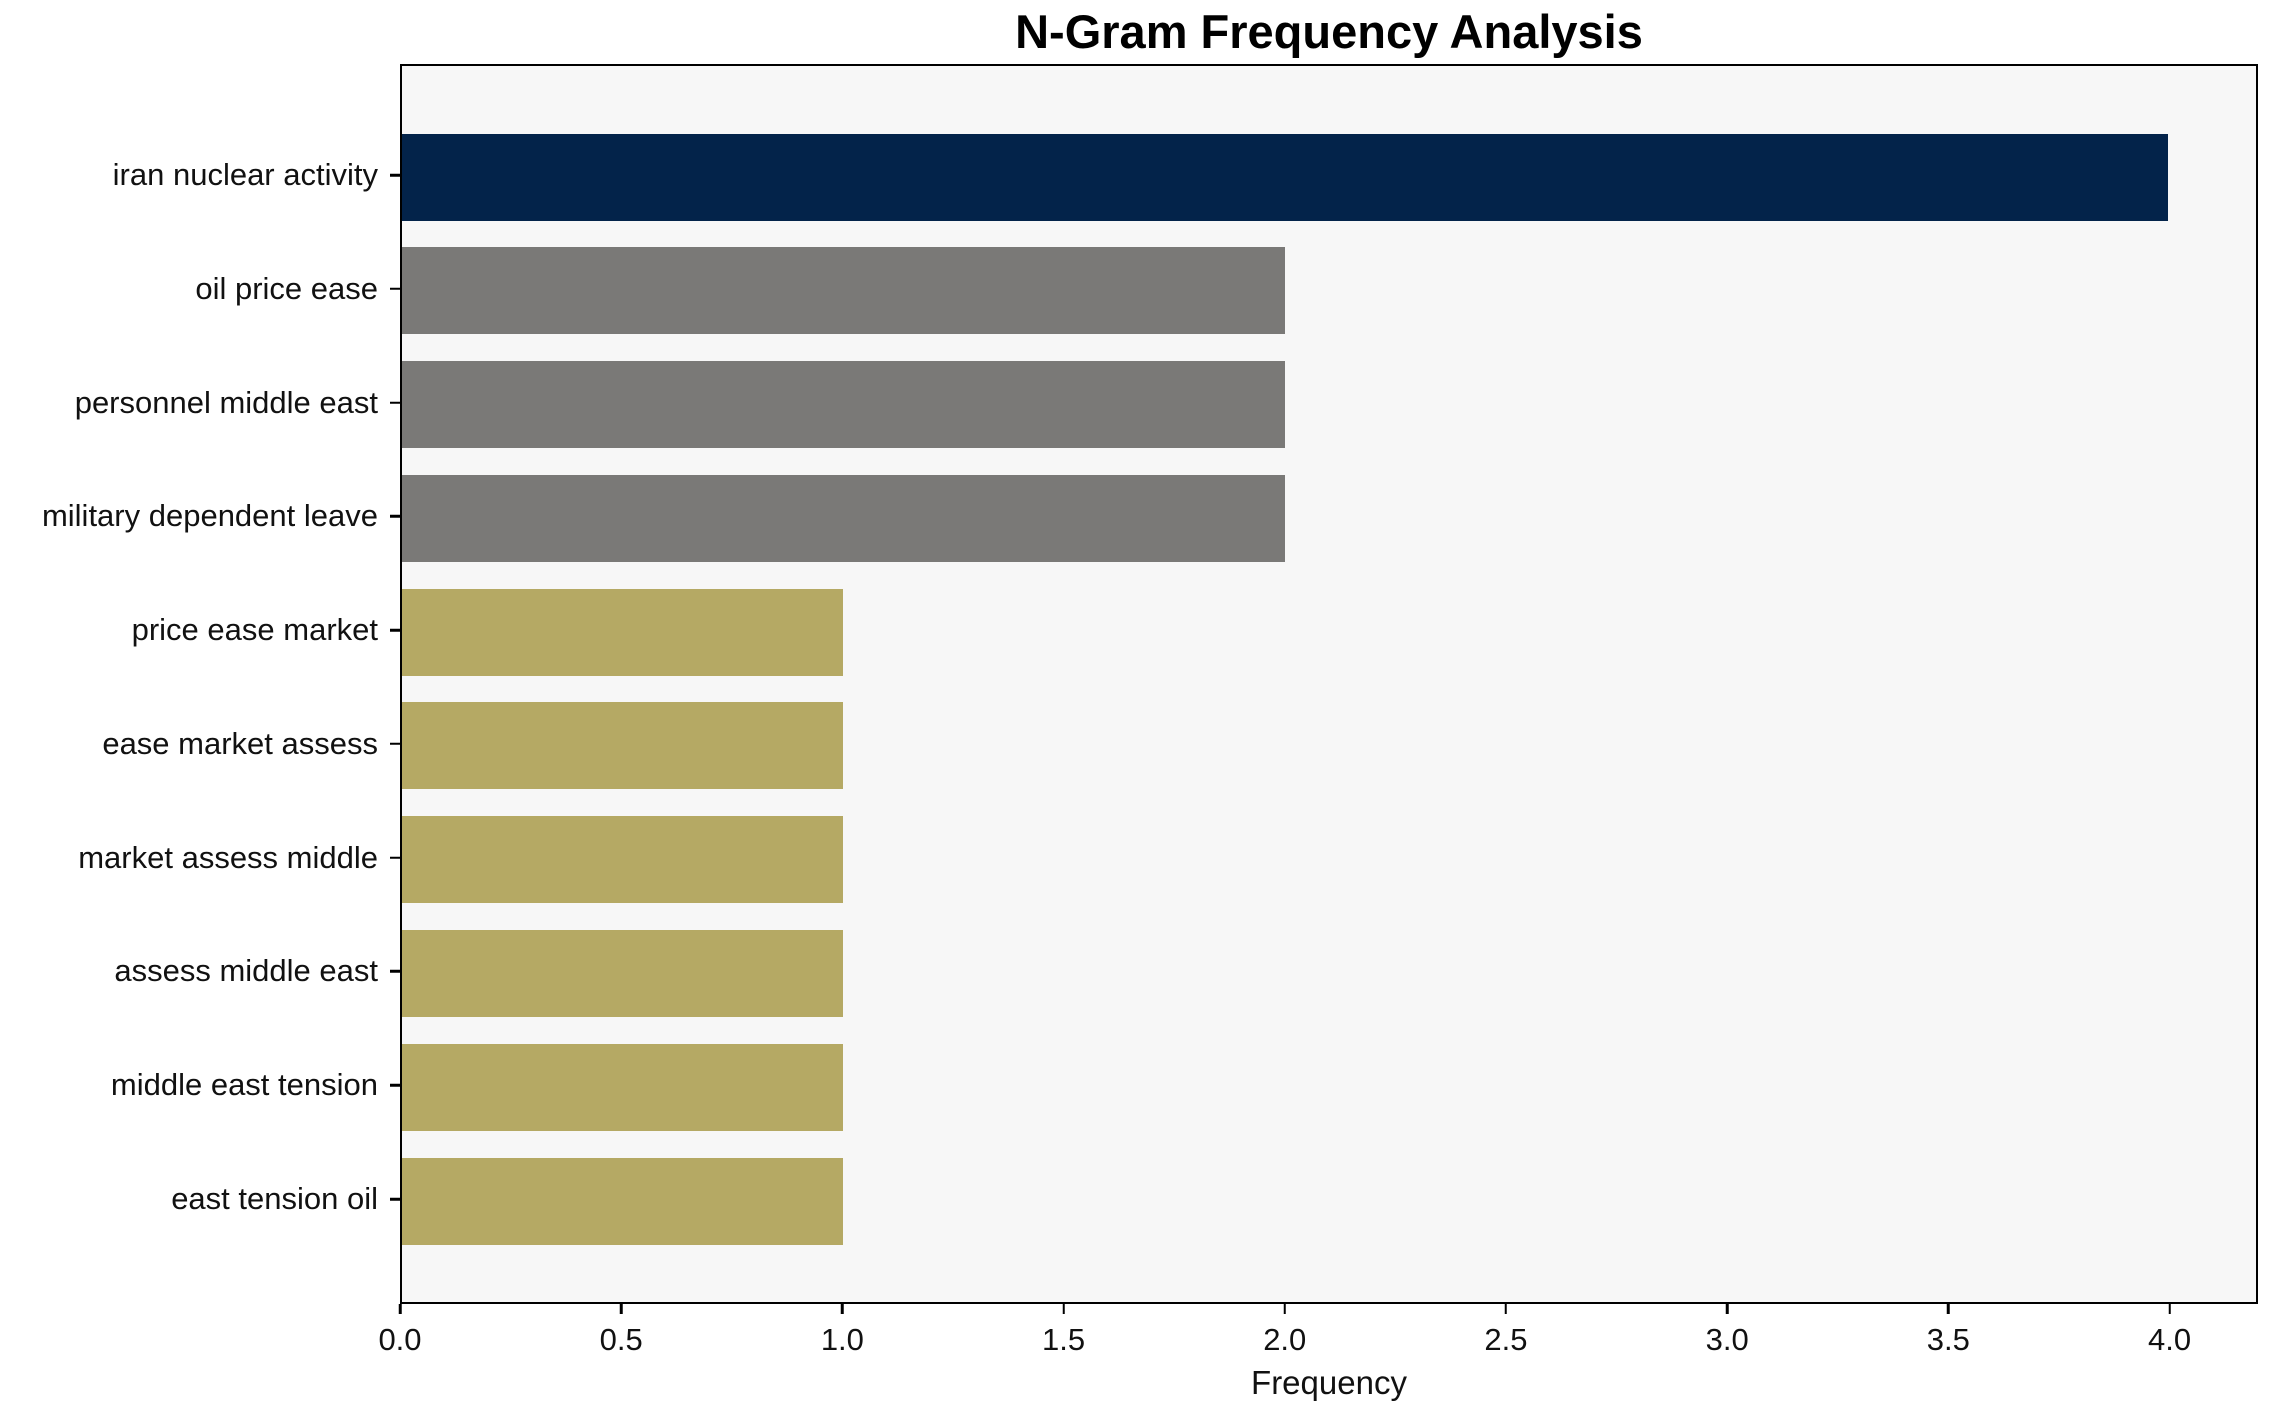 This screenshot has height=1414, width=2281. Describe the element at coordinates (245, 174) in the screenshot. I see `y-tick-label: iran nuclear activity` at that location.